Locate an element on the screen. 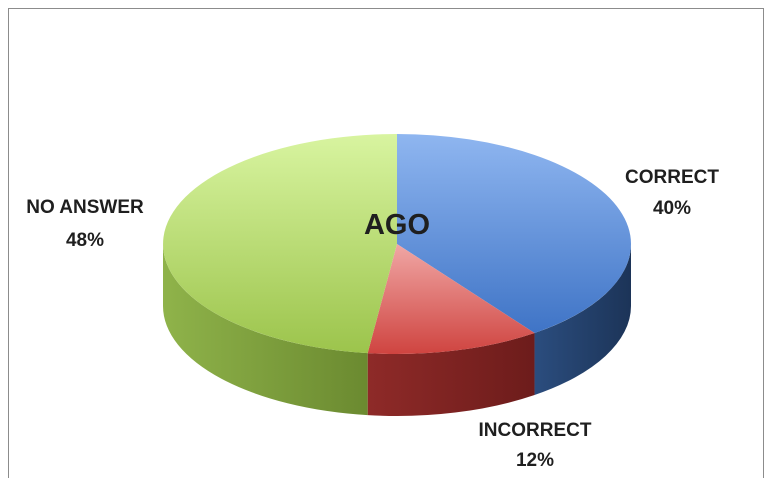 The height and width of the screenshot is (478, 774). slice-label-correct: CORRECT is located at coordinates (672, 177).